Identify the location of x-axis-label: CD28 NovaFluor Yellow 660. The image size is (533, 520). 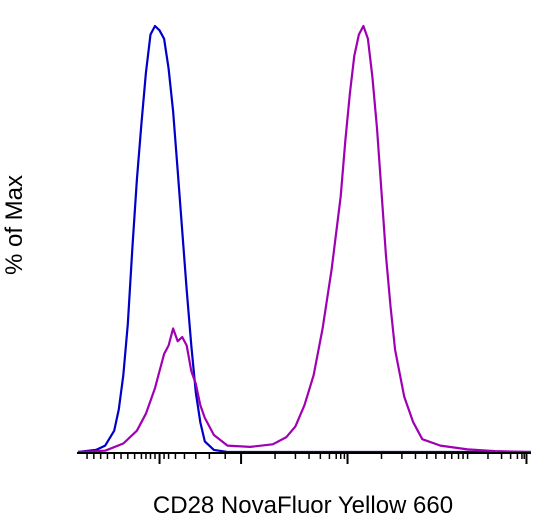
(303, 505).